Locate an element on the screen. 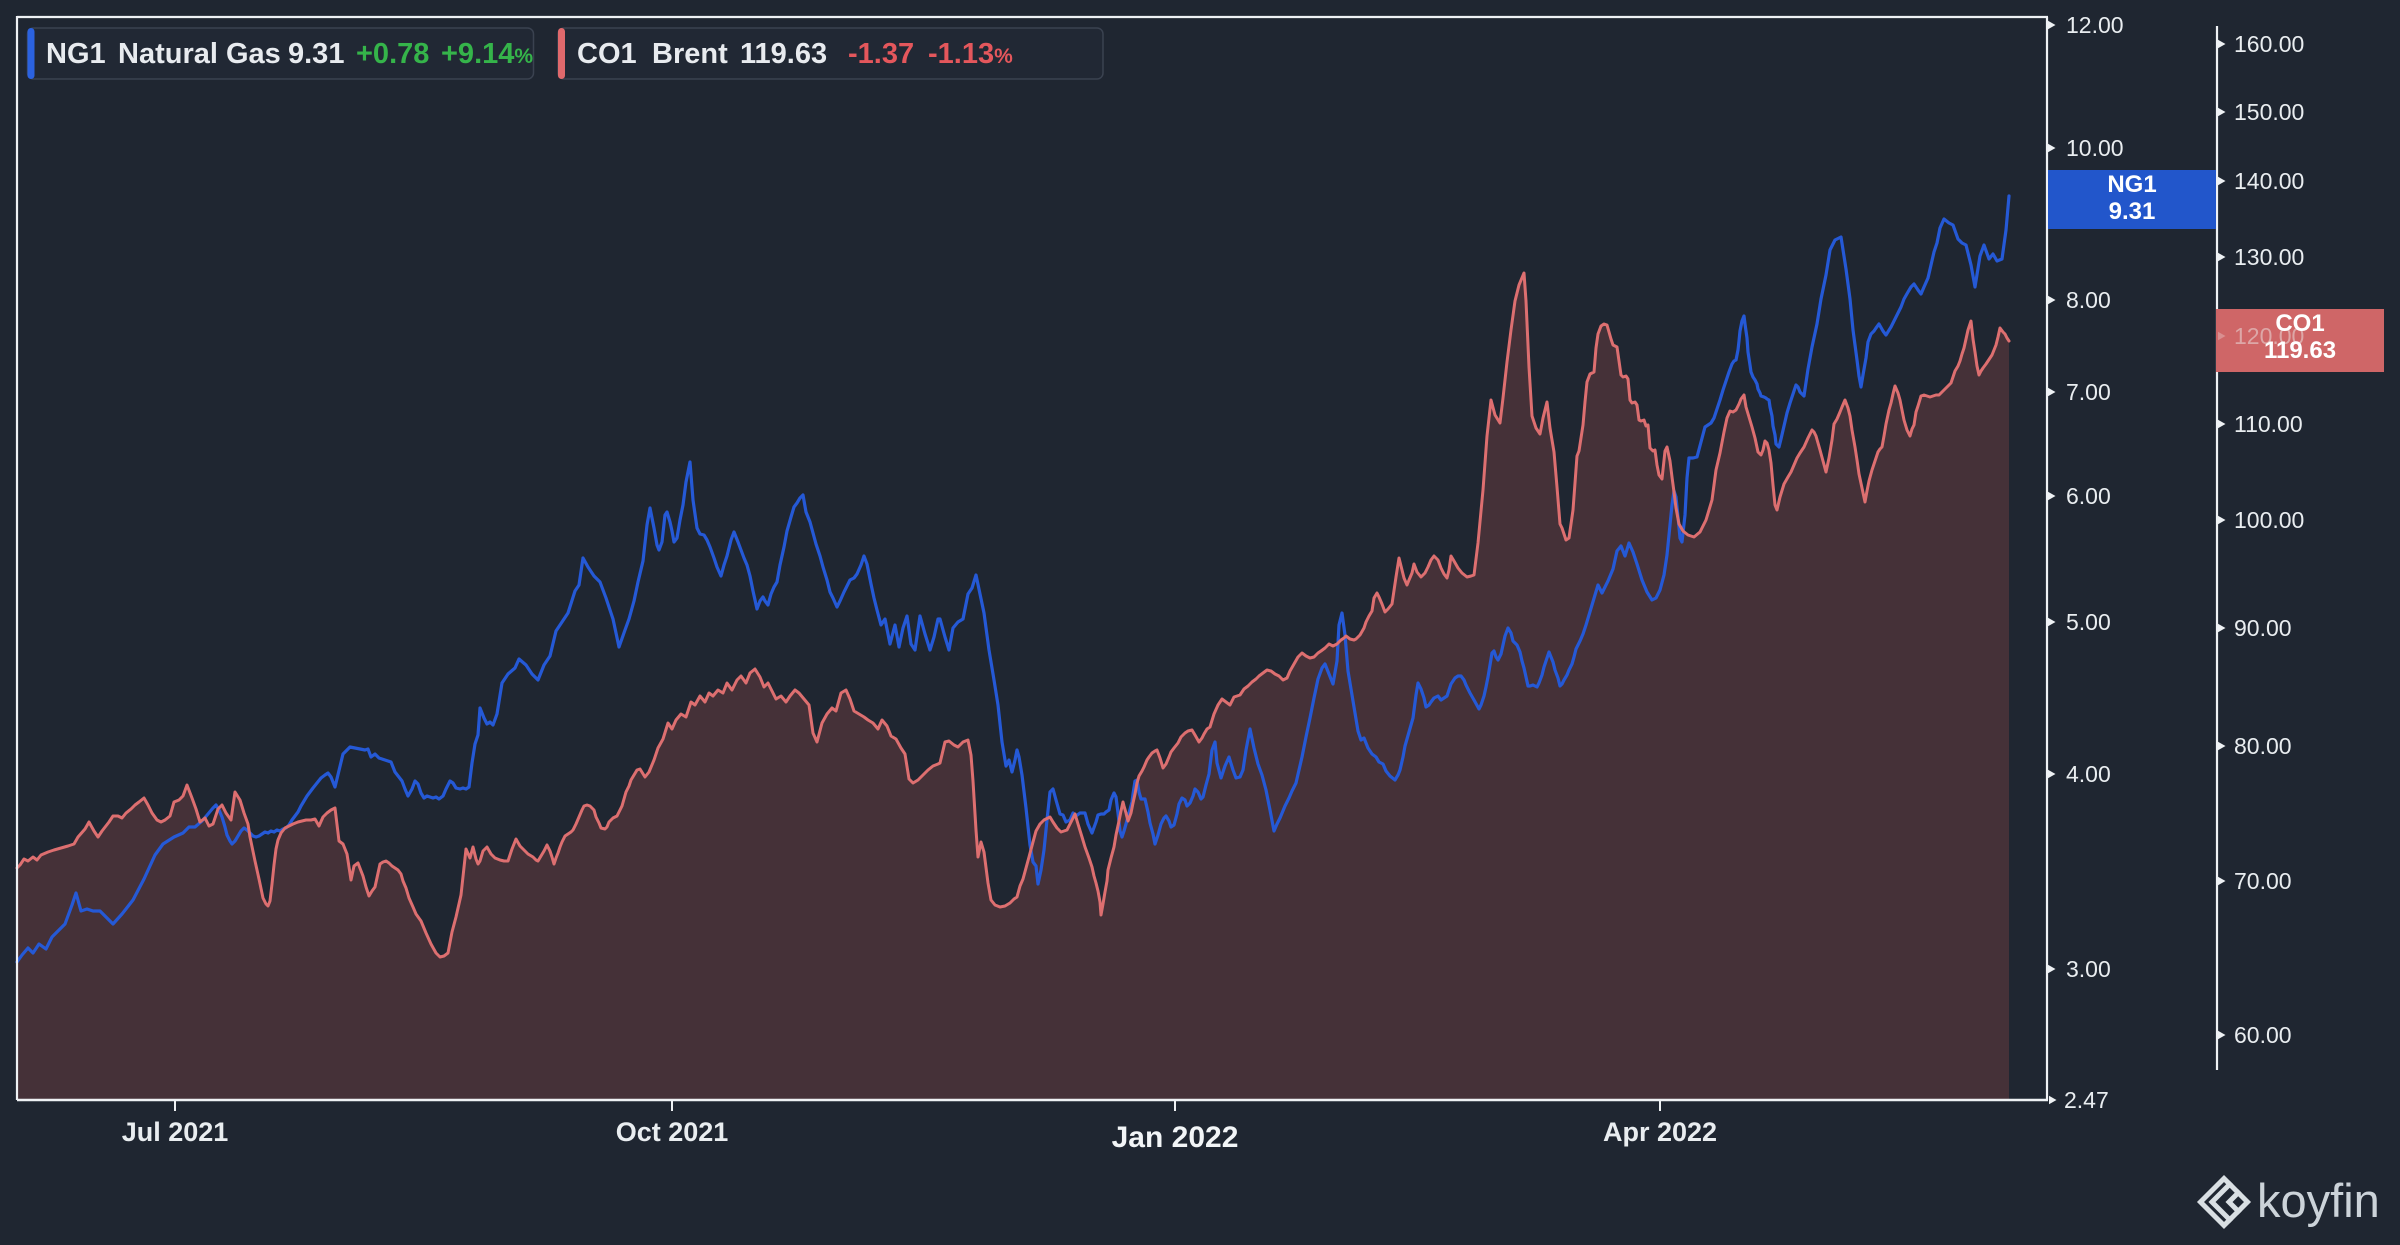  svg-text: koyfin is located at coordinates (2318, 1200).